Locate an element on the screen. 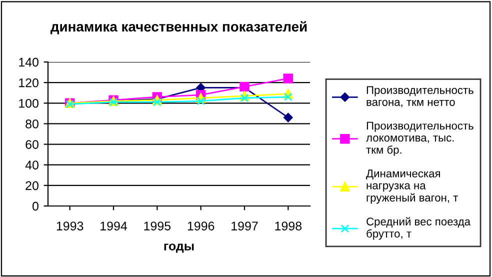 The image size is (492, 277). y-tick-label: 140 is located at coordinates (28, 62).